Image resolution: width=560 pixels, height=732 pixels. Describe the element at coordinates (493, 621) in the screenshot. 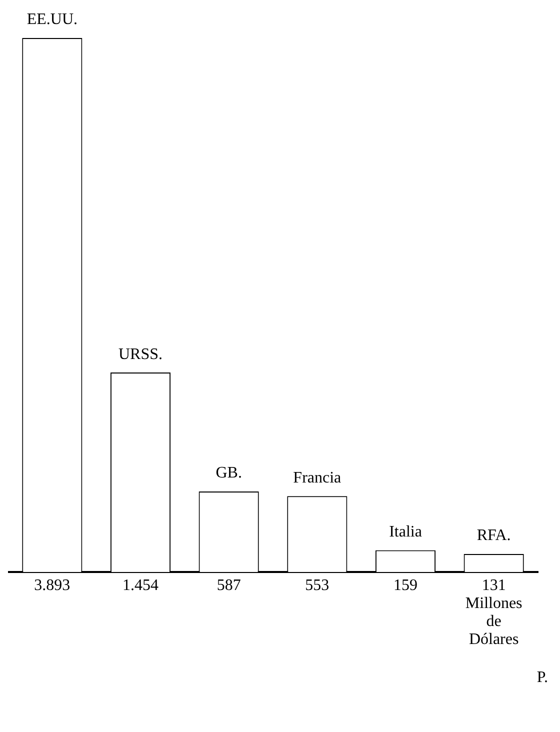

I see `x-axis-title: Millones de Dólares` at that location.